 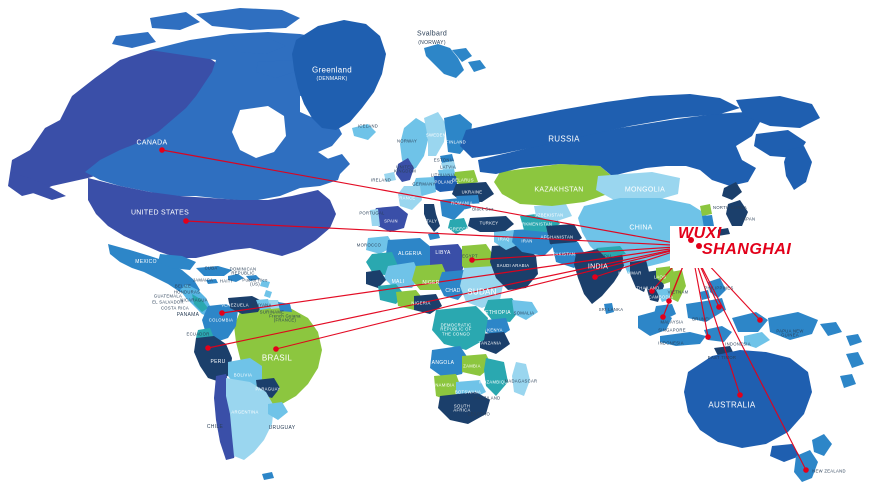 I want to click on connection-line-brasil, so click(x=483, y=297).